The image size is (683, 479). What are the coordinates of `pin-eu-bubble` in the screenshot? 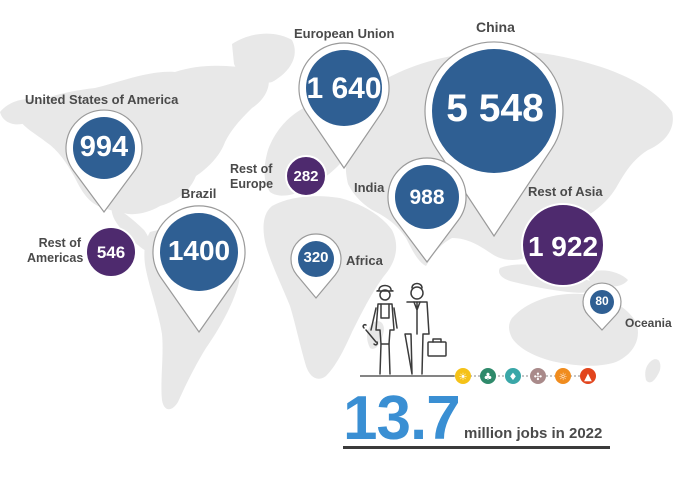 It's located at (344, 88).